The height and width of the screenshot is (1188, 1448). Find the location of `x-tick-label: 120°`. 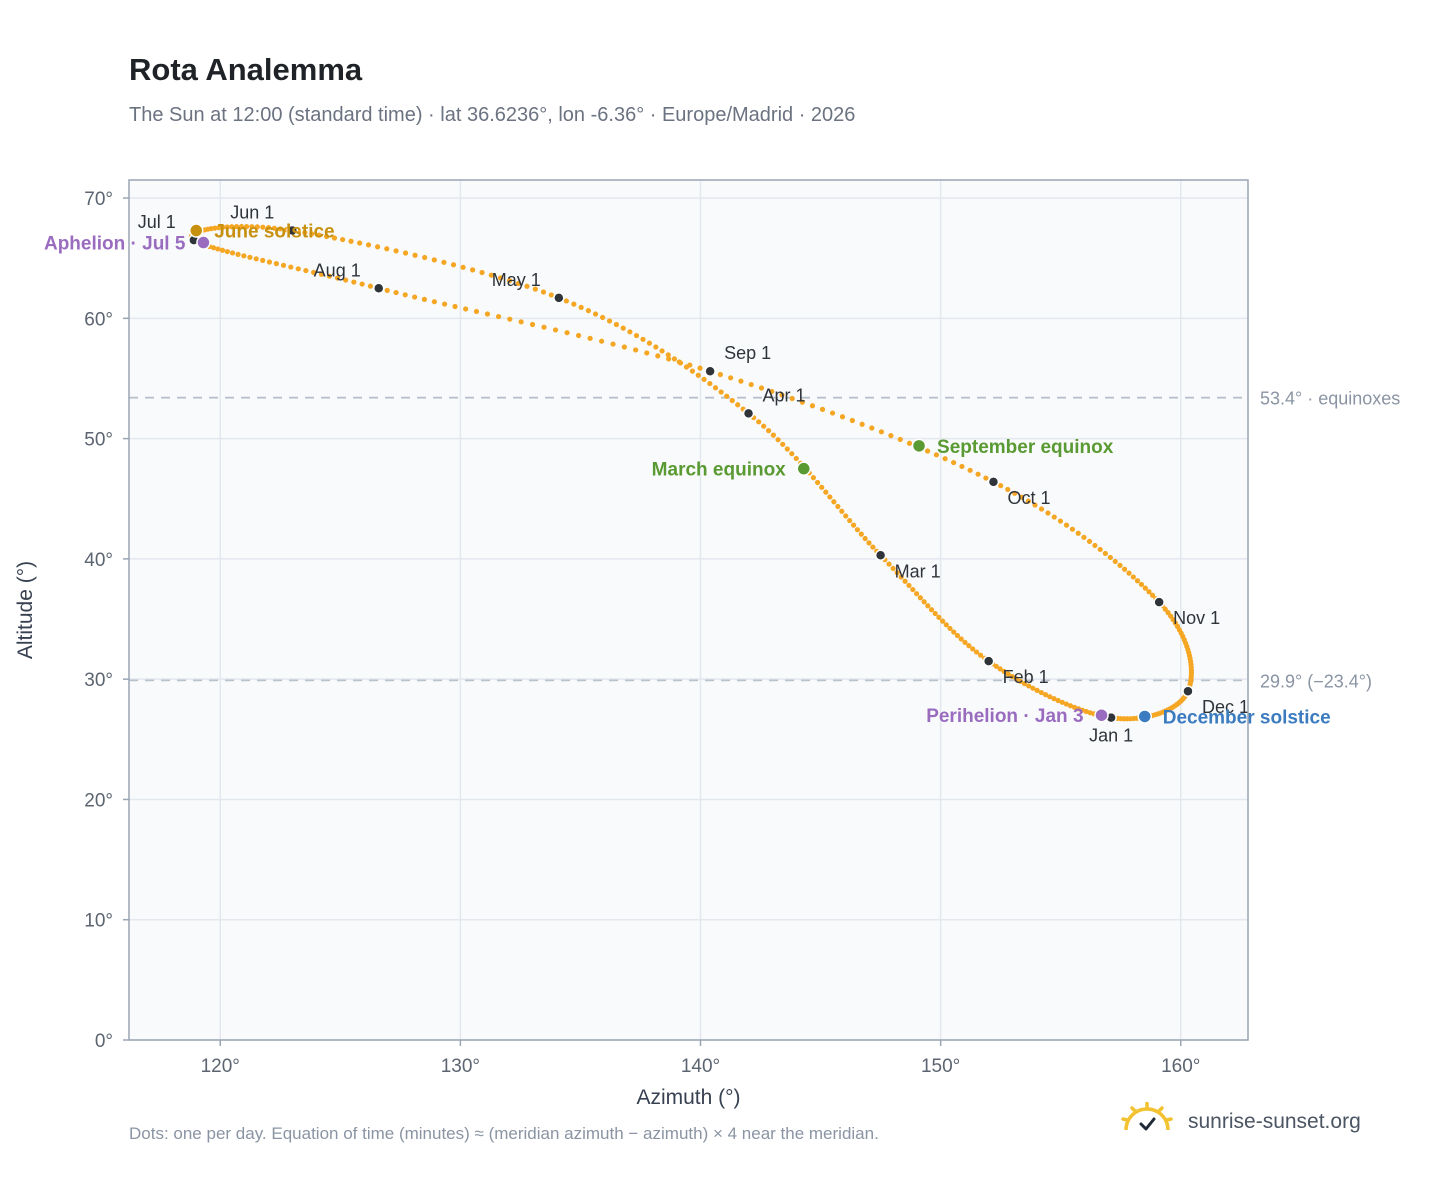

x-tick-label: 120° is located at coordinates (220, 1066).